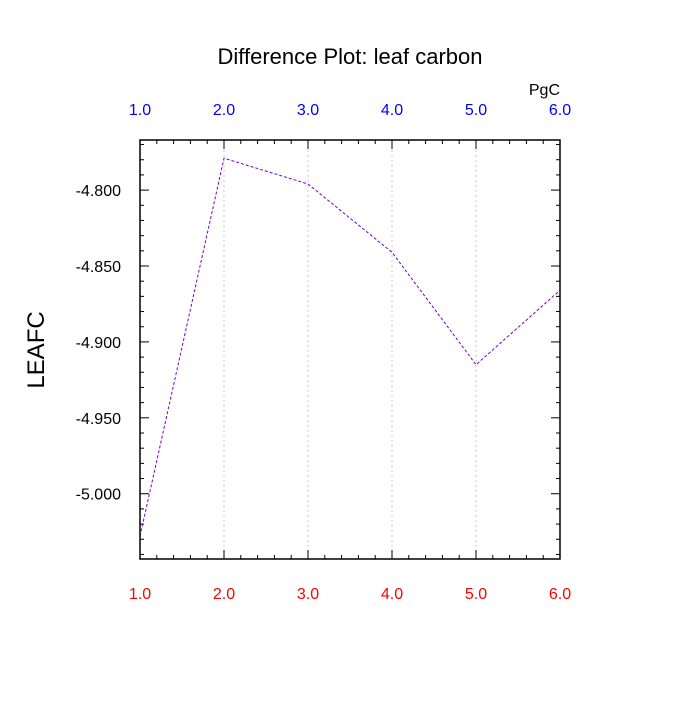 This screenshot has width=700, height=705. What do you see at coordinates (308, 594) in the screenshot?
I see `x-tick-label-bottom: 3.0` at bounding box center [308, 594].